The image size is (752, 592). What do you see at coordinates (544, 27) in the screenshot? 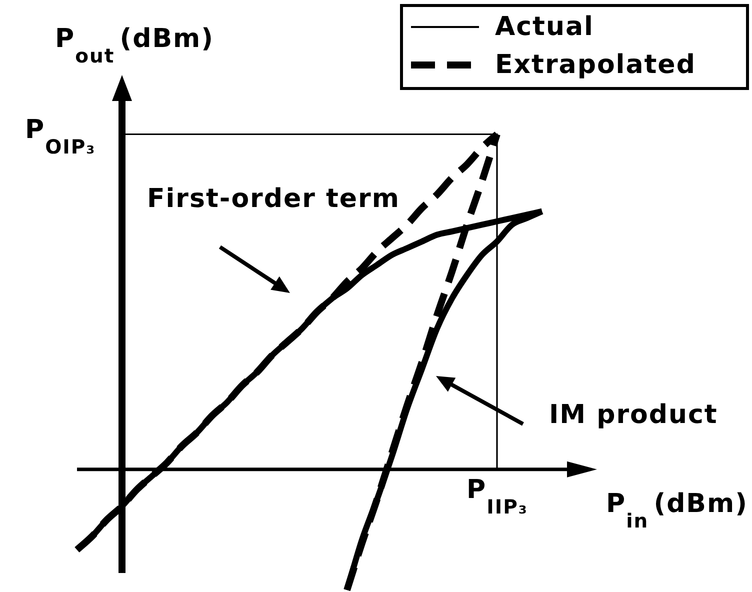
I see `legend-label: Actual` at bounding box center [544, 27].